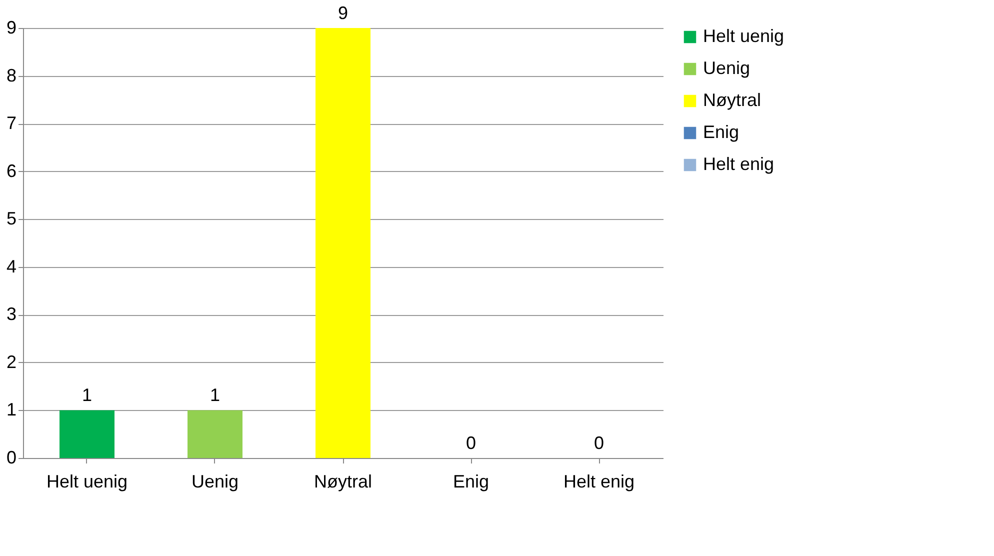 The width and height of the screenshot is (994, 556). Describe the element at coordinates (738, 164) in the screenshot. I see `legend-label: Helt enig` at that location.